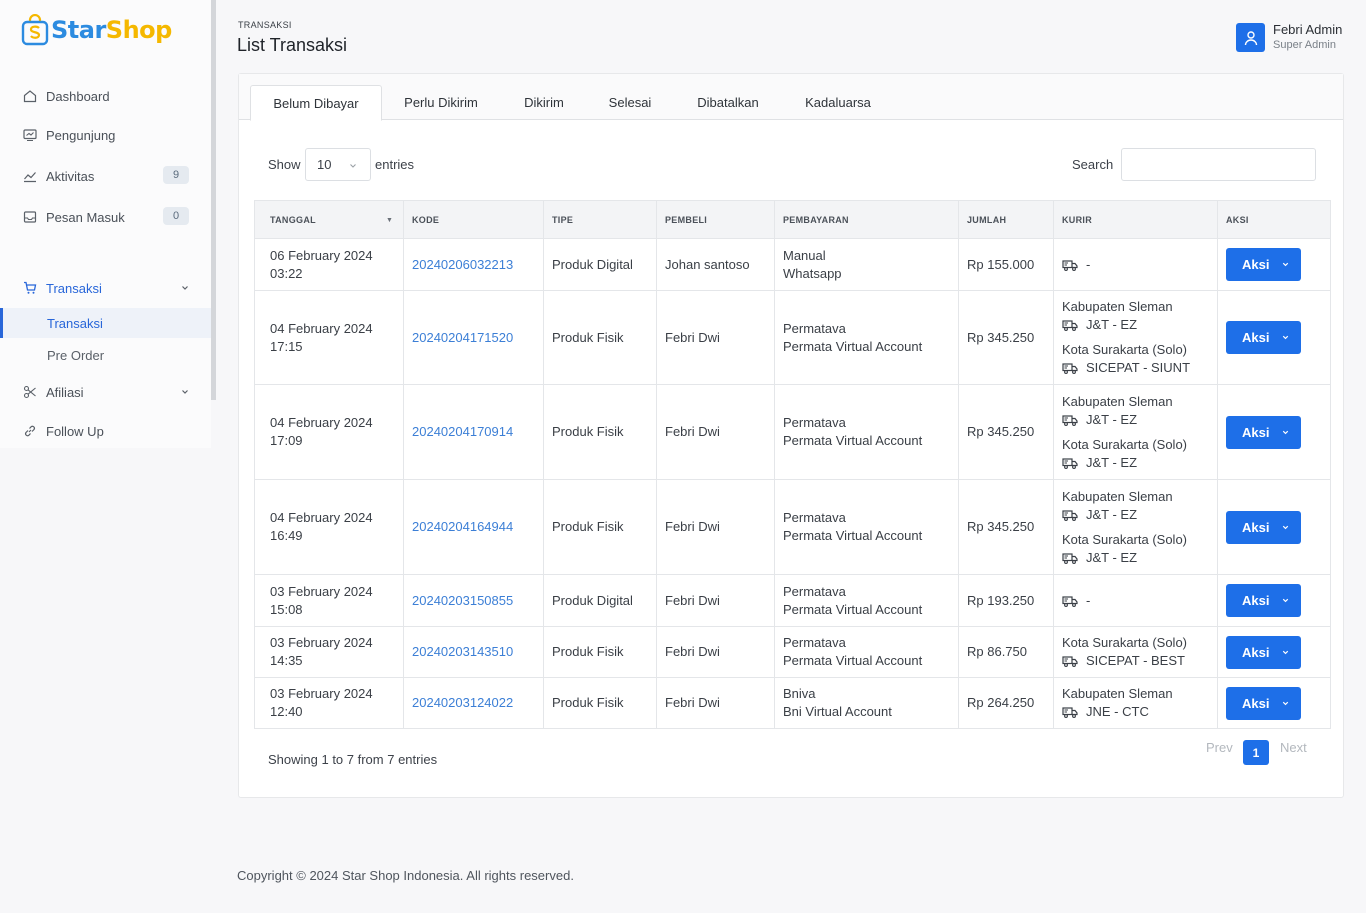 This screenshot has width=1366, height=913. What do you see at coordinates (463, 651) in the screenshot?
I see `transaction-code-link: 20240203143510` at bounding box center [463, 651].